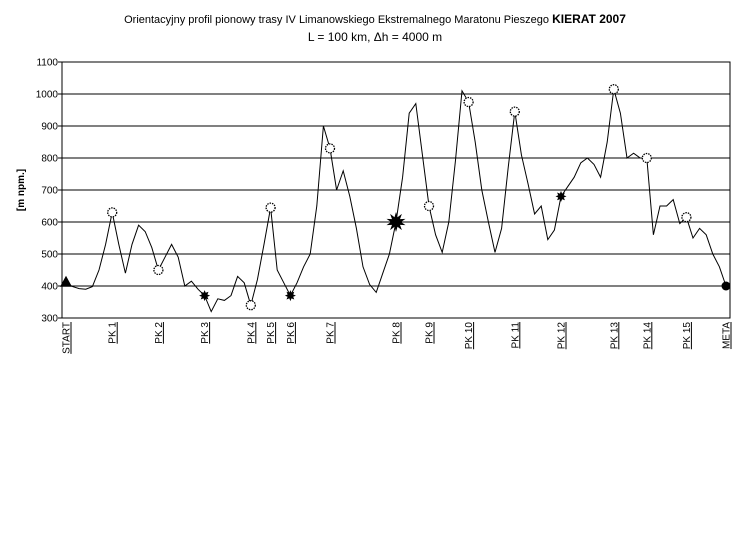 The width and height of the screenshot is (750, 550). Describe the element at coordinates (562, 336) in the screenshot. I see `x-tick-label: PK 12` at that location.